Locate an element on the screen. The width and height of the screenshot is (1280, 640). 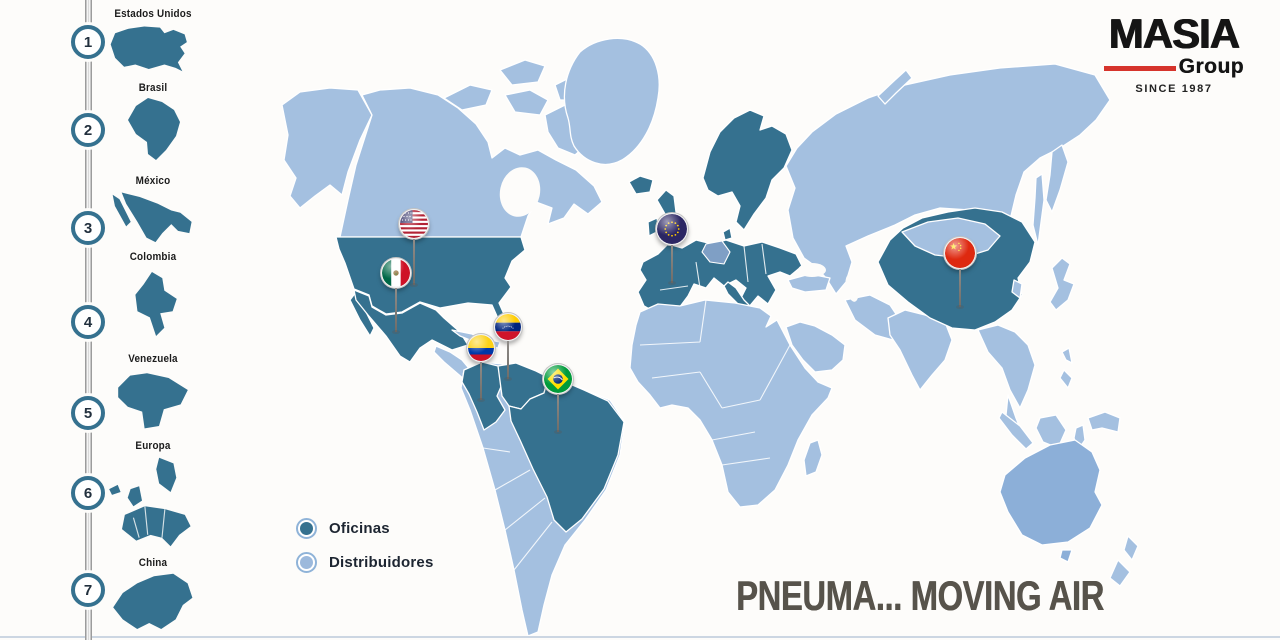
step-circle-5: 5 is located at coordinates (88, 413).